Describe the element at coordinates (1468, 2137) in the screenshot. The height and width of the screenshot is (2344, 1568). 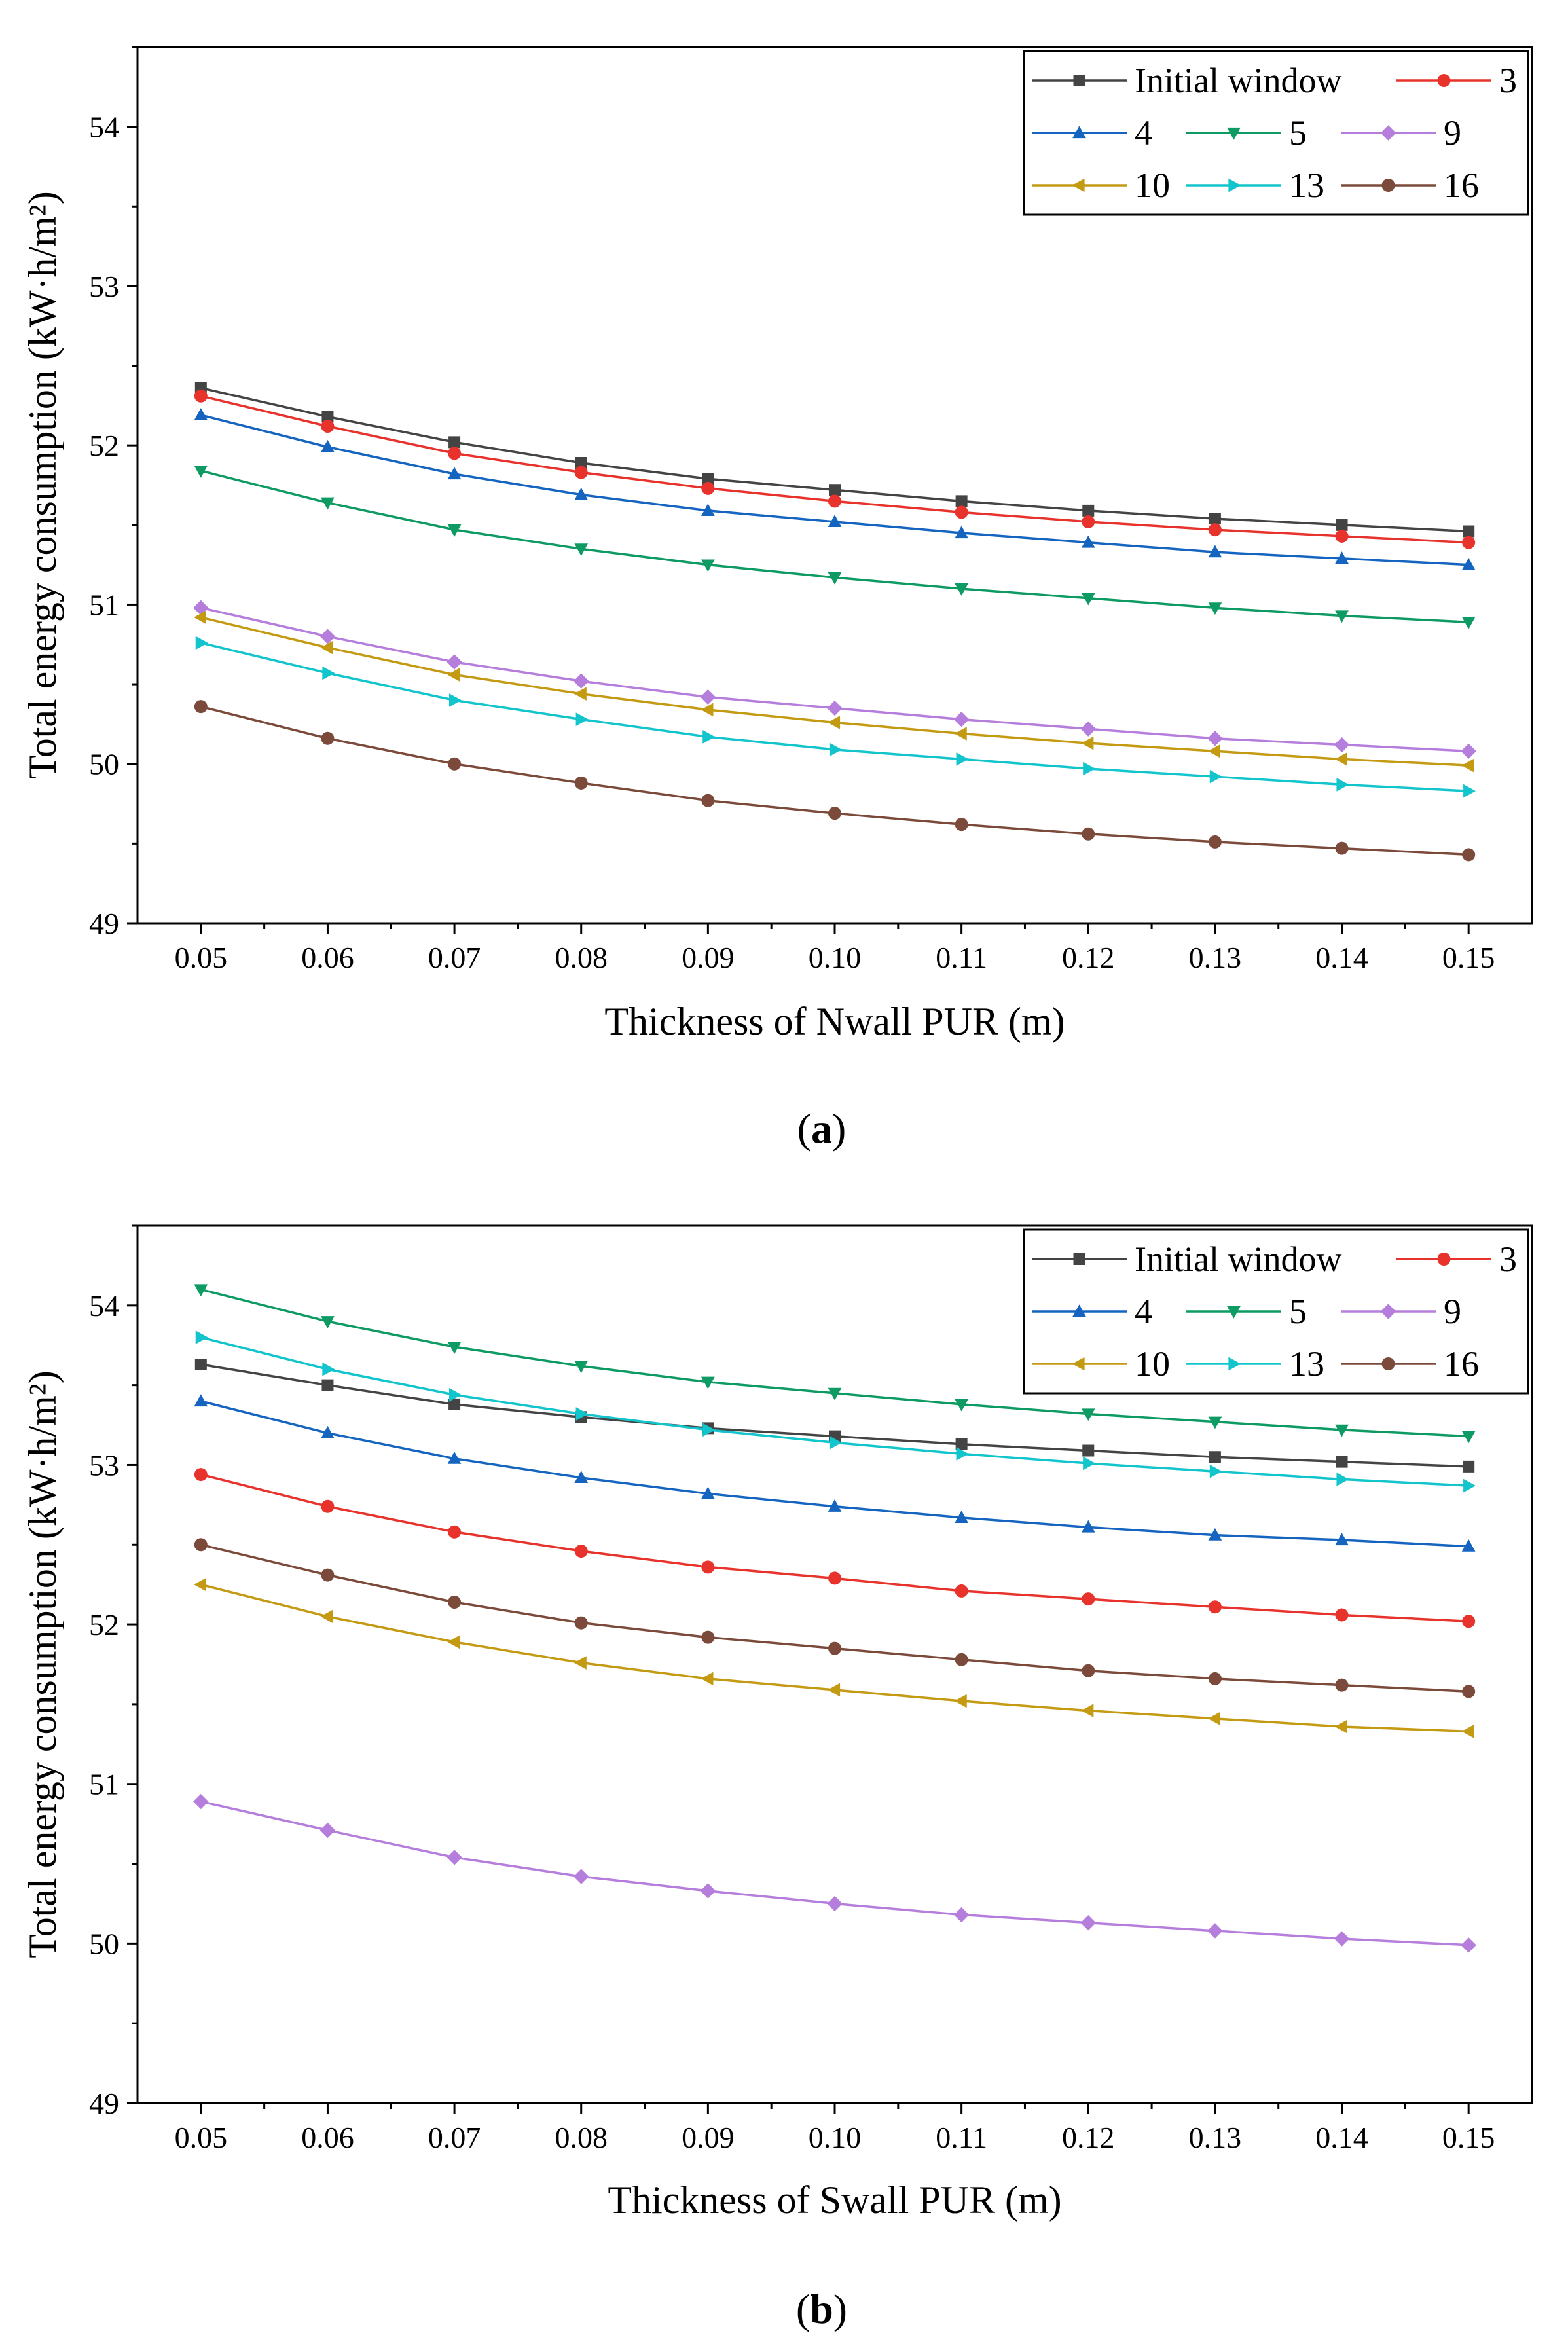
I see `x-tick-label: 0.15` at that location.